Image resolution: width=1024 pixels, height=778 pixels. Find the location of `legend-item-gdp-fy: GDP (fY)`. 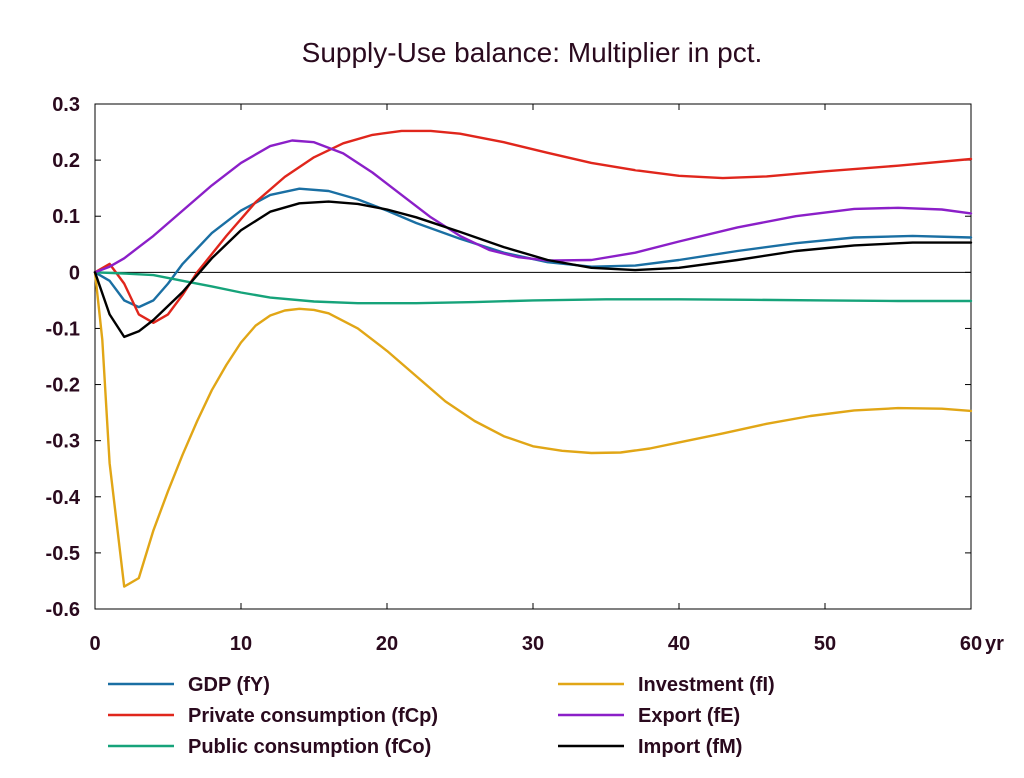

legend-item-gdp-fy: GDP (fY) is located at coordinates (189, 685).